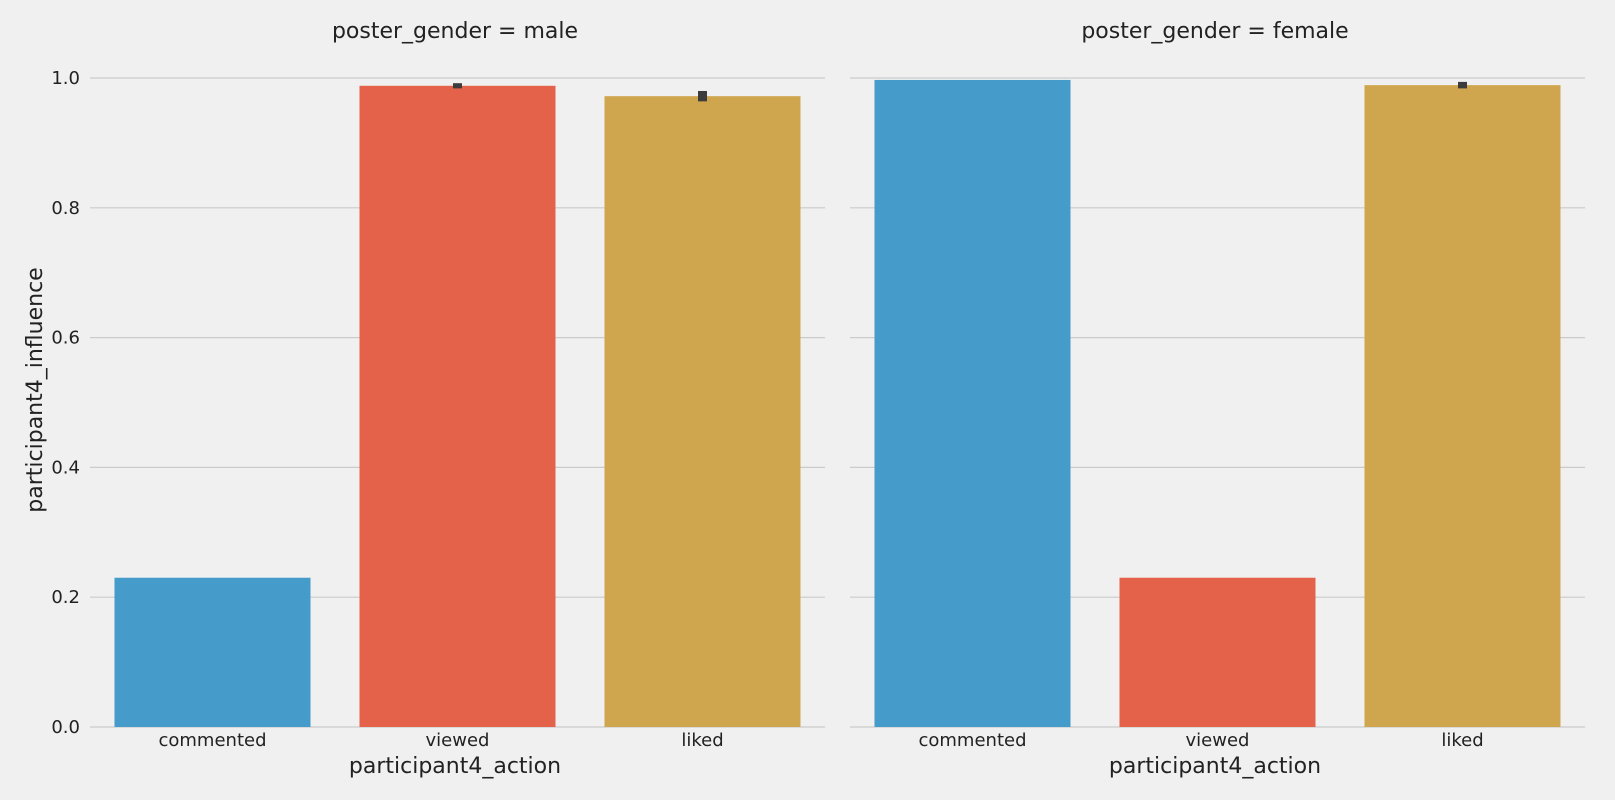  I want to click on panel-title-male: poster_gender = male, so click(455, 31).